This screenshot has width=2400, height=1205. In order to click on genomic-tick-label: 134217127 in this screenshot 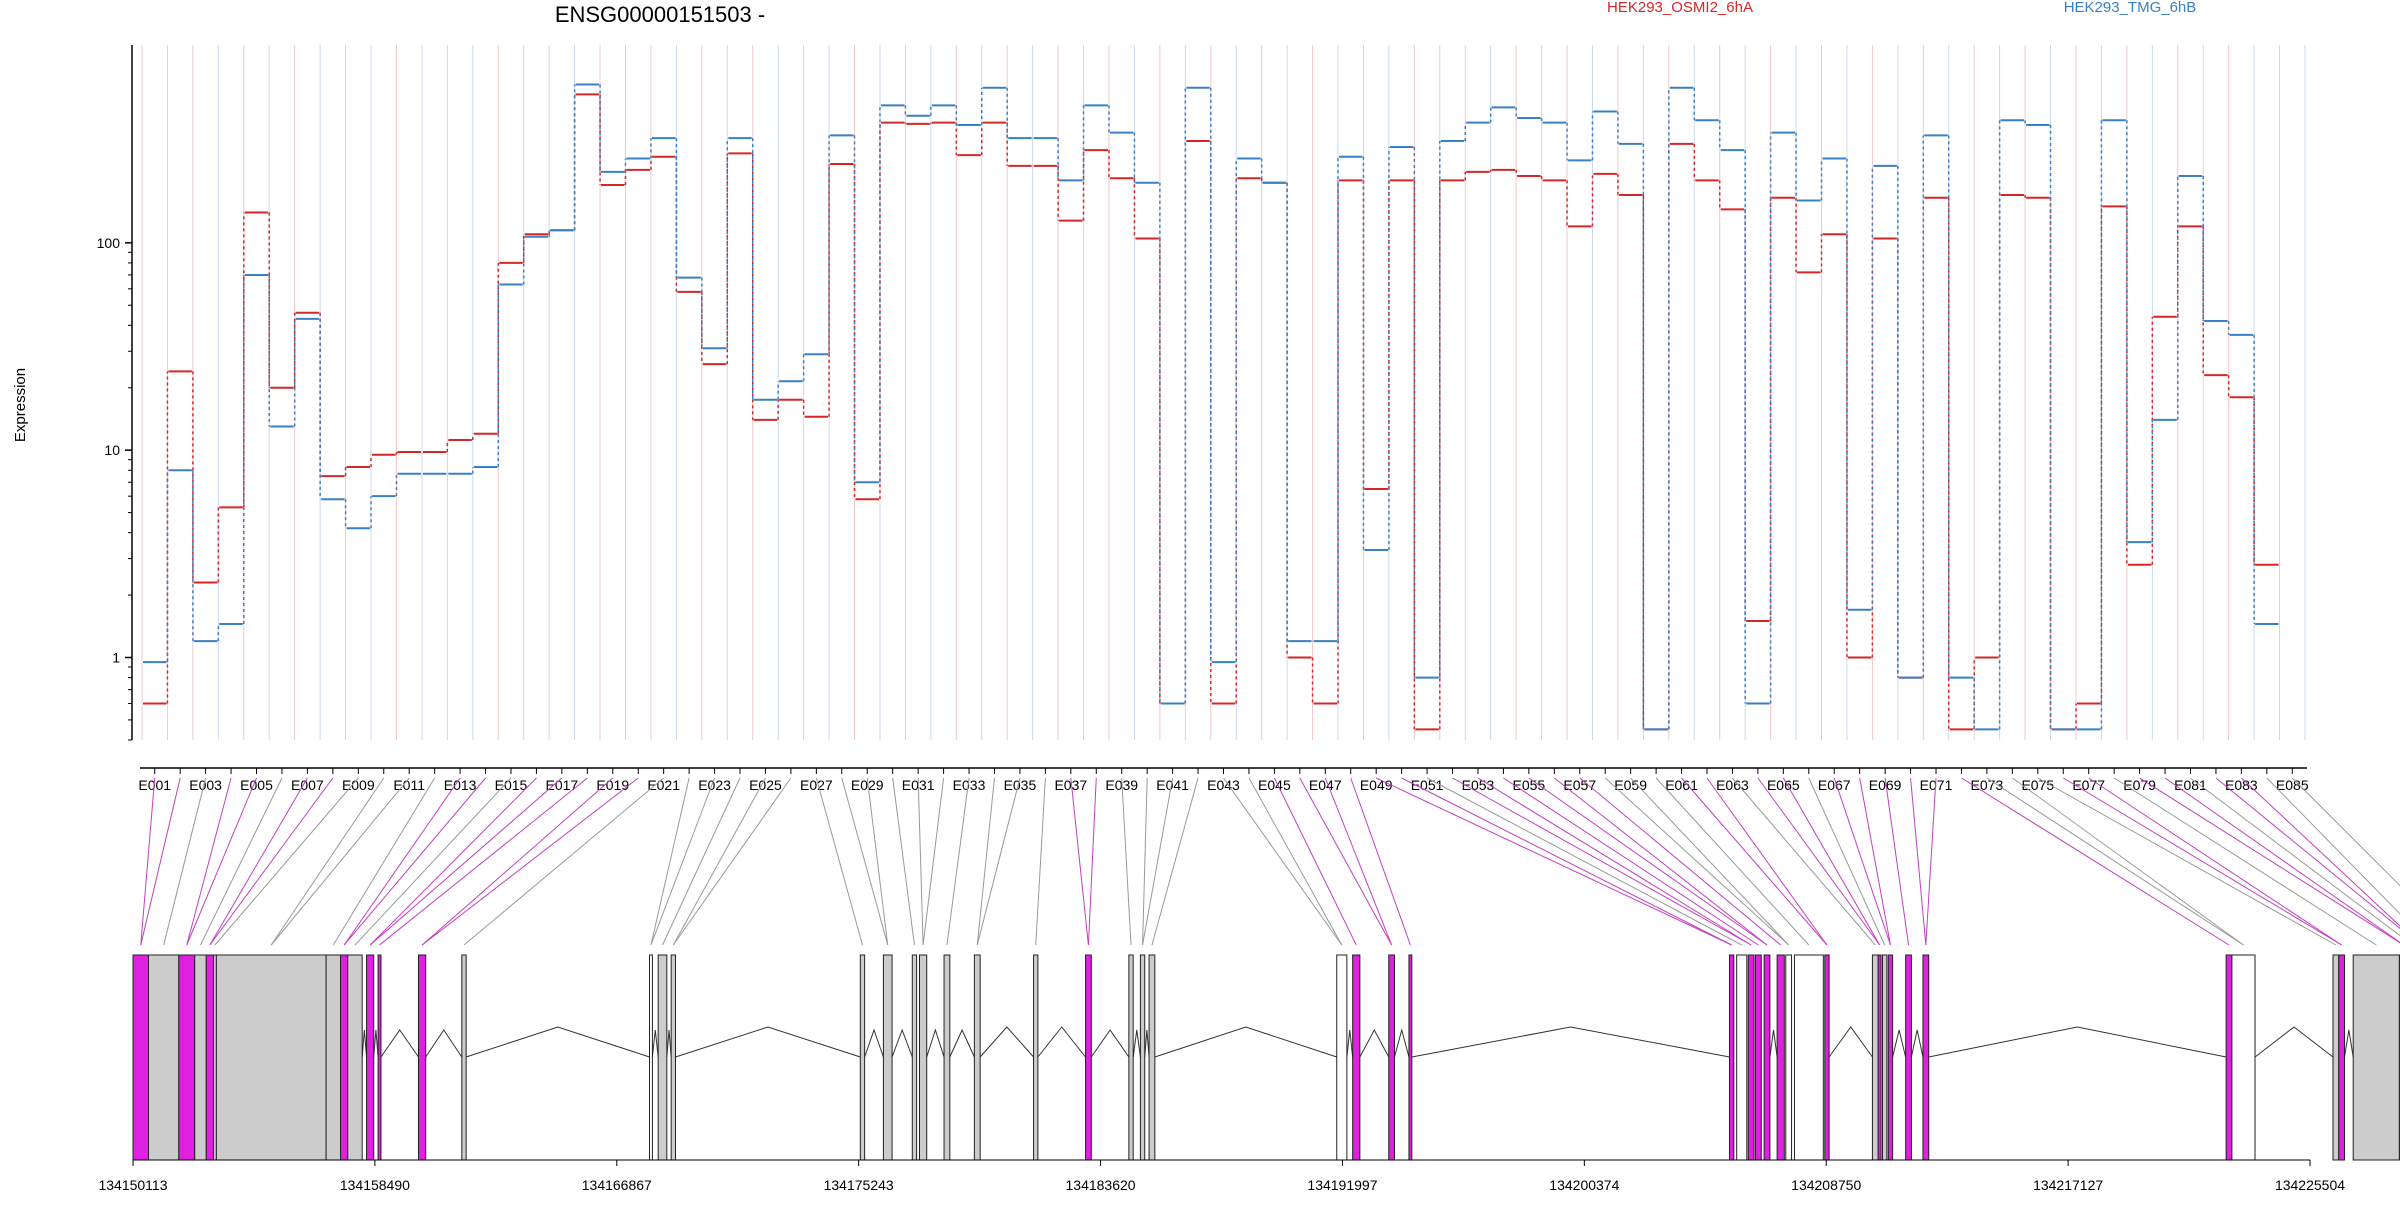, I will do `click(2068, 1185)`.